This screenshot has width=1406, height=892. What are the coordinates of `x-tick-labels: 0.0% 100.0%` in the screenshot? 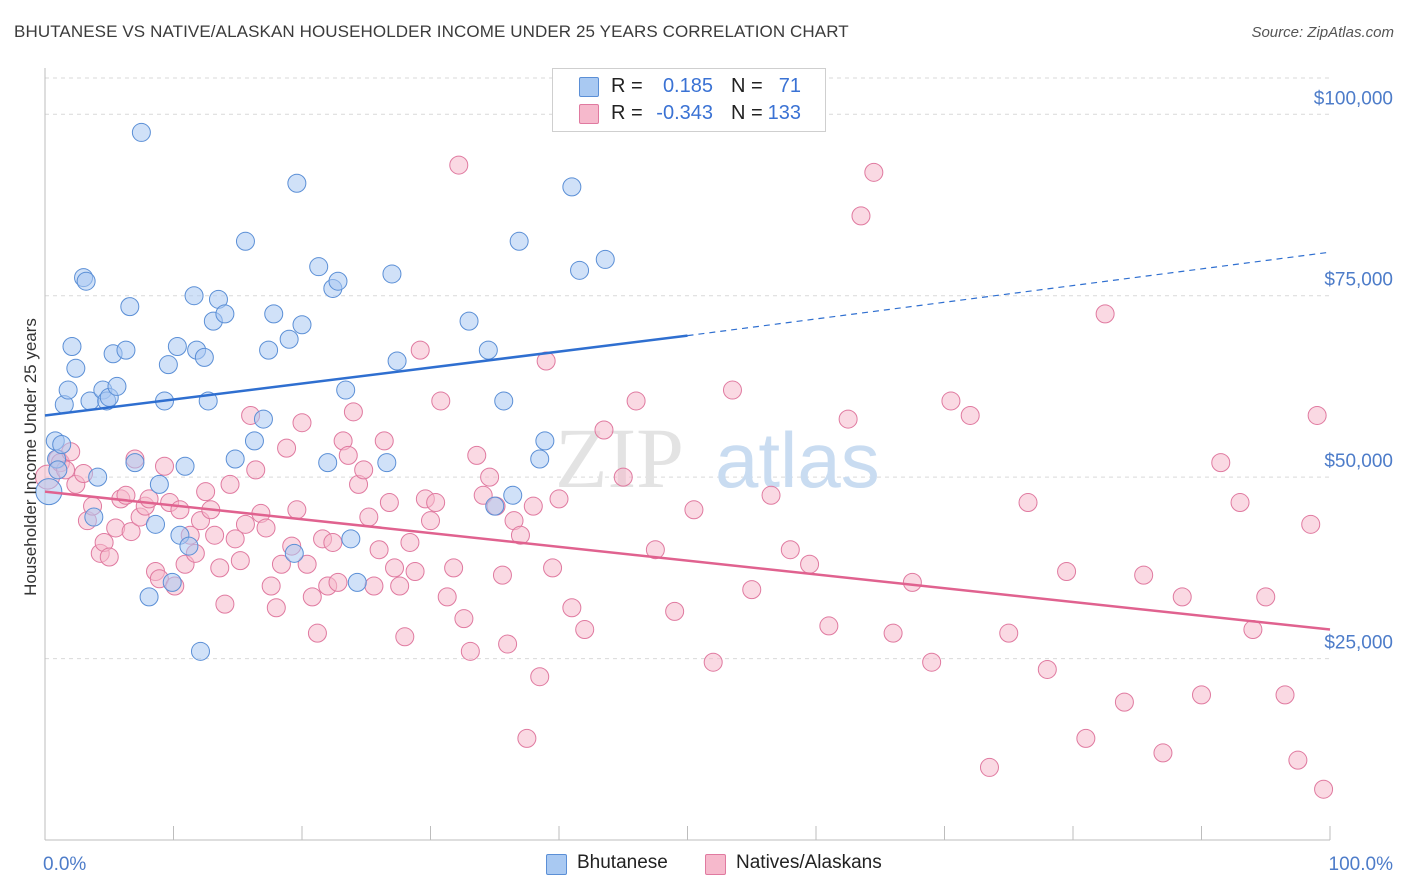 It's located at (718, 864).